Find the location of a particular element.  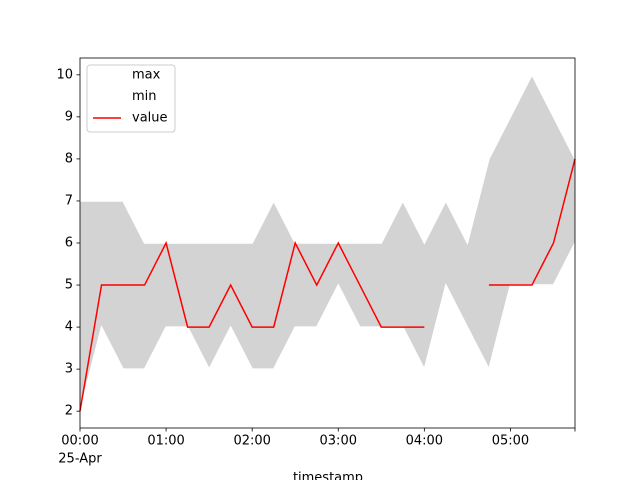

legend-box is located at coordinates (131, 98).